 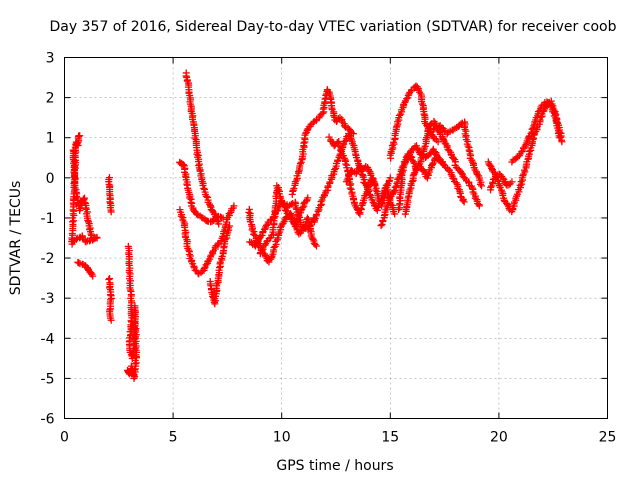 I want to click on y-tick-label: -4, so click(x=48, y=339).